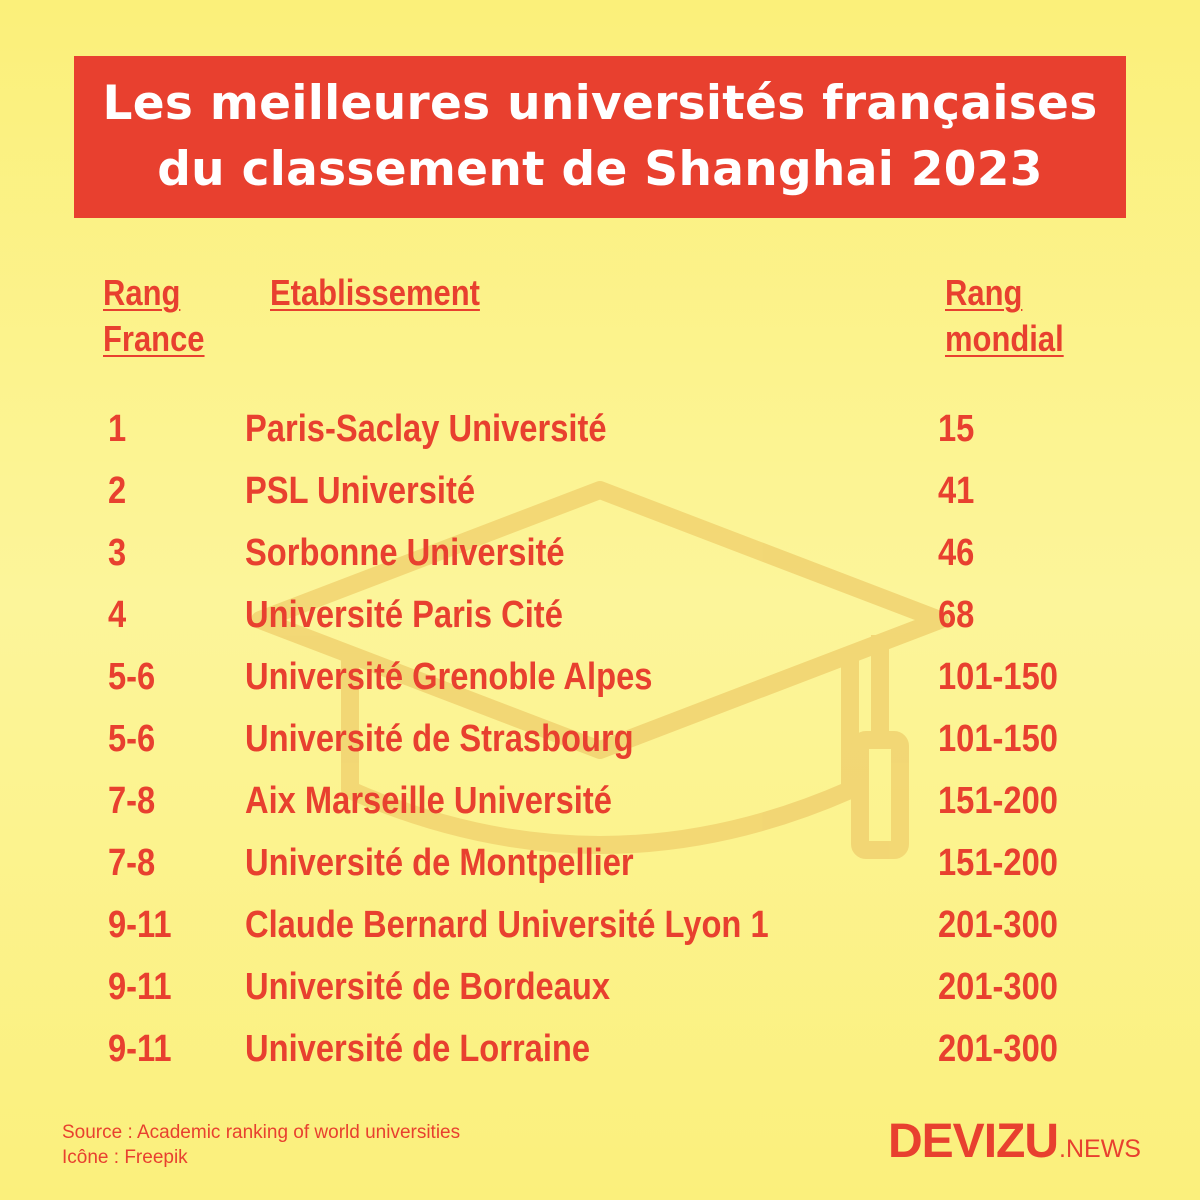  What do you see at coordinates (428, 801) in the screenshot?
I see `institution-name: Aix Marseille Université` at bounding box center [428, 801].